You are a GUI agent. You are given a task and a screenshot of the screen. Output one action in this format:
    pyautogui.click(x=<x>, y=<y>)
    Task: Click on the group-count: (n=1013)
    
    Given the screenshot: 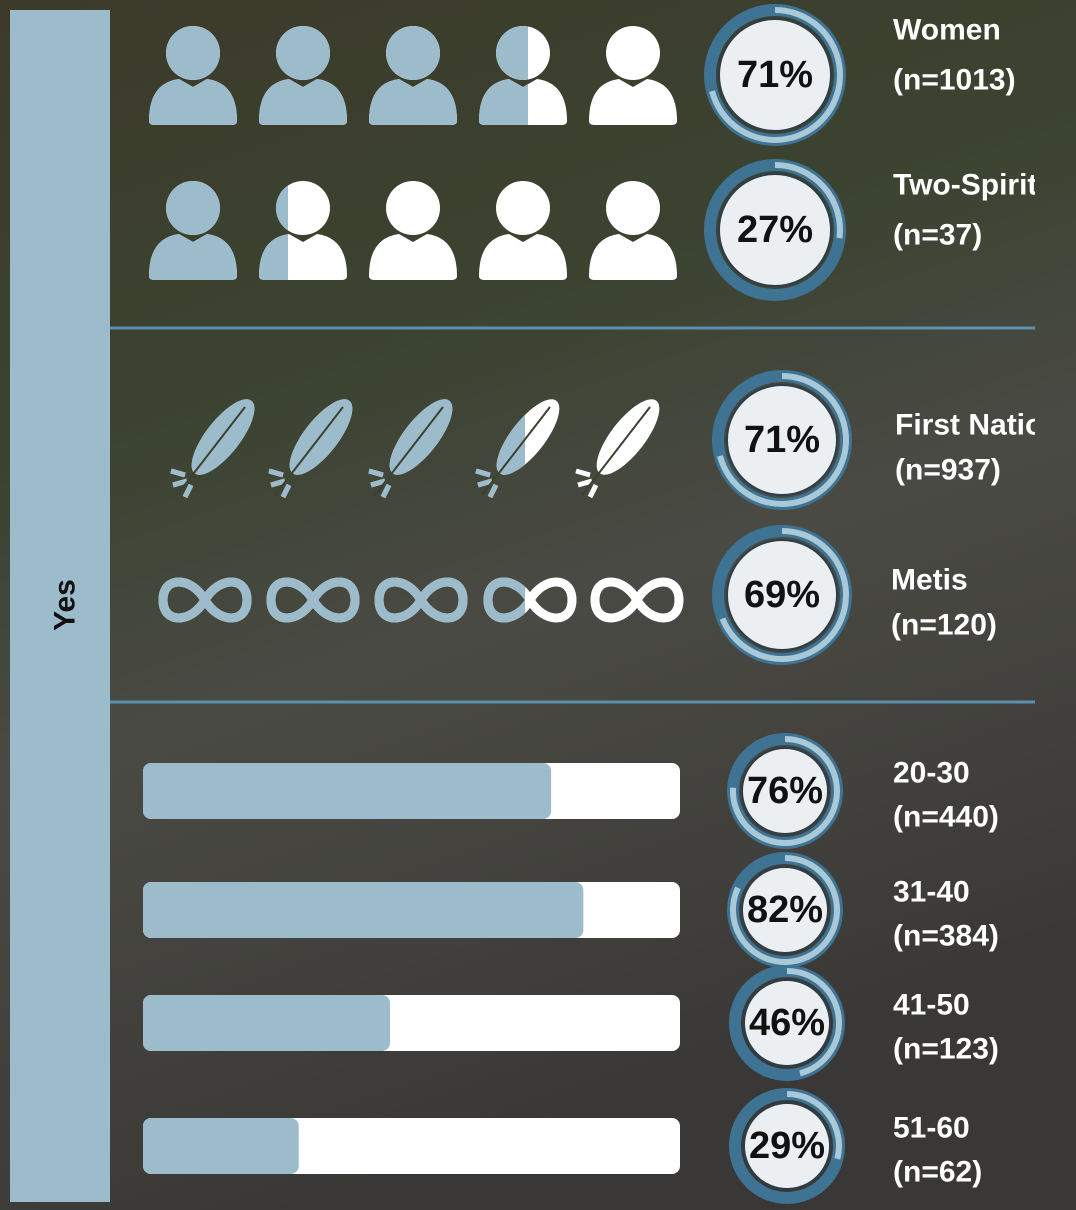 What is the action you would take?
    pyautogui.click(x=954, y=80)
    